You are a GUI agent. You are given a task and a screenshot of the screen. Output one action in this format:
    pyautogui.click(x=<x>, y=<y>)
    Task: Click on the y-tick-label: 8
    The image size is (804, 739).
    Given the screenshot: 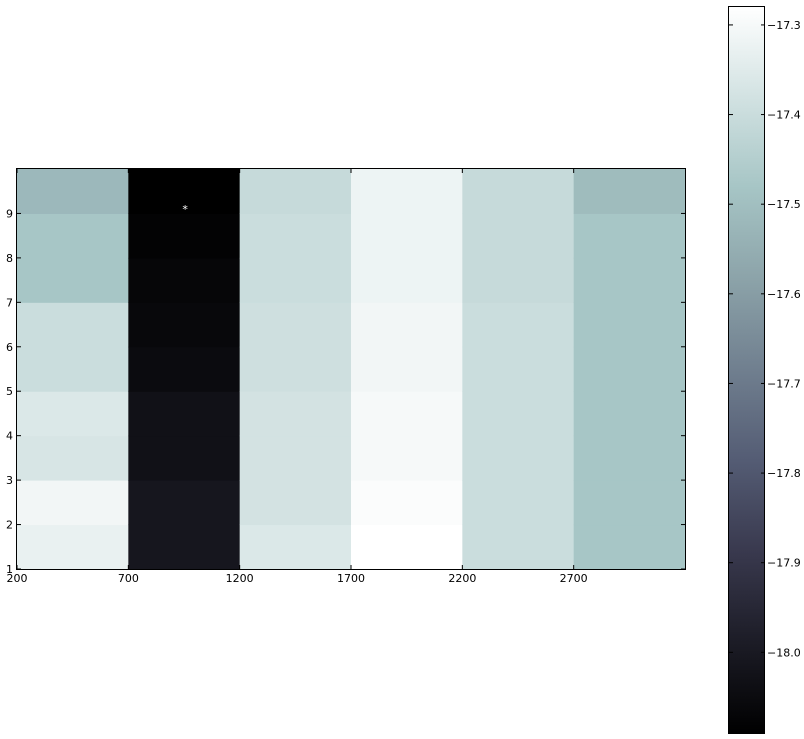 What is the action you would take?
    pyautogui.click(x=9, y=258)
    